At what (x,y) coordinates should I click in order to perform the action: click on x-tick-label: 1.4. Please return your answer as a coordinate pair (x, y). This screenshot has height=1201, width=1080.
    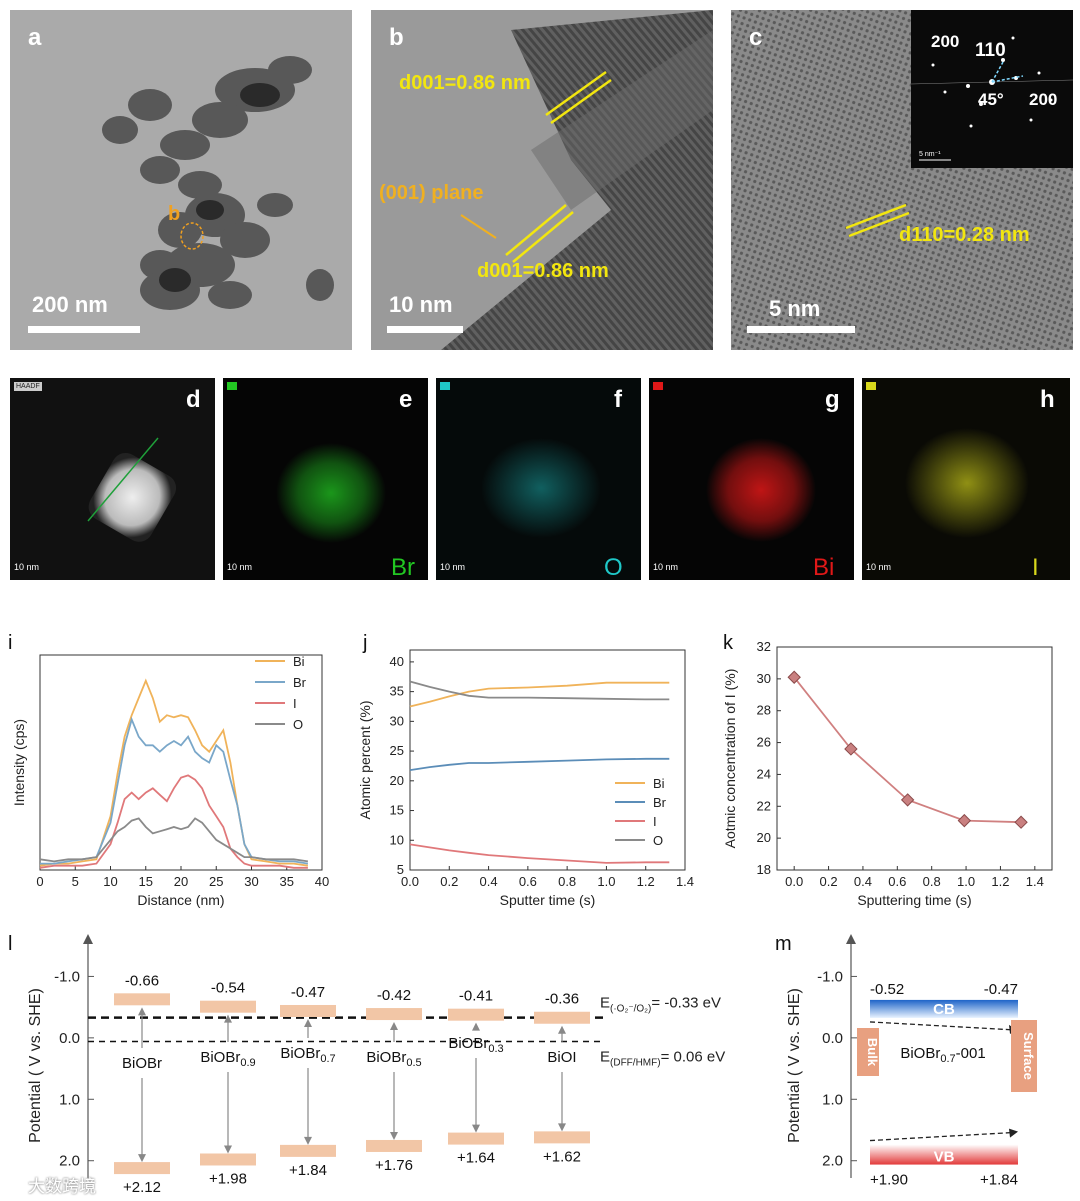
    Looking at the image, I should click on (1035, 881).